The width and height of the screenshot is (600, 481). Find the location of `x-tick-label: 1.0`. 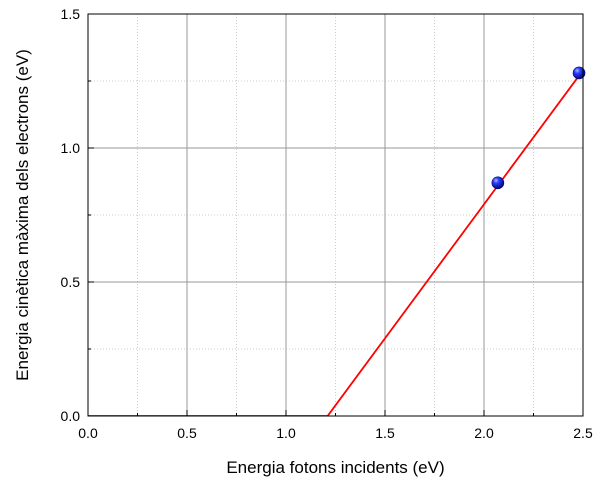

x-tick-label: 1.0 is located at coordinates (286, 433).